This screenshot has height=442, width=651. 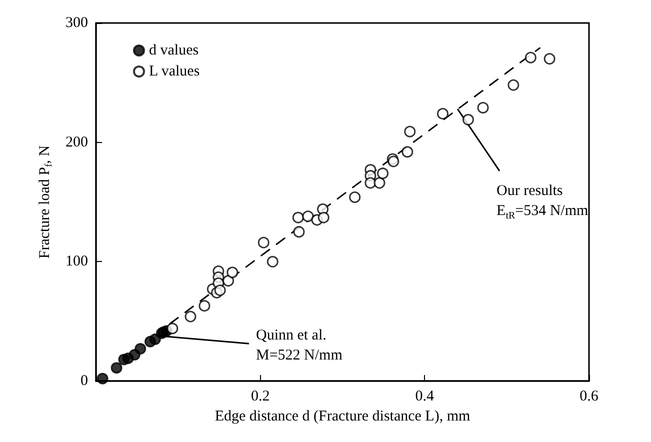 I want to click on y-tick-label: 200, so click(x=77, y=142).